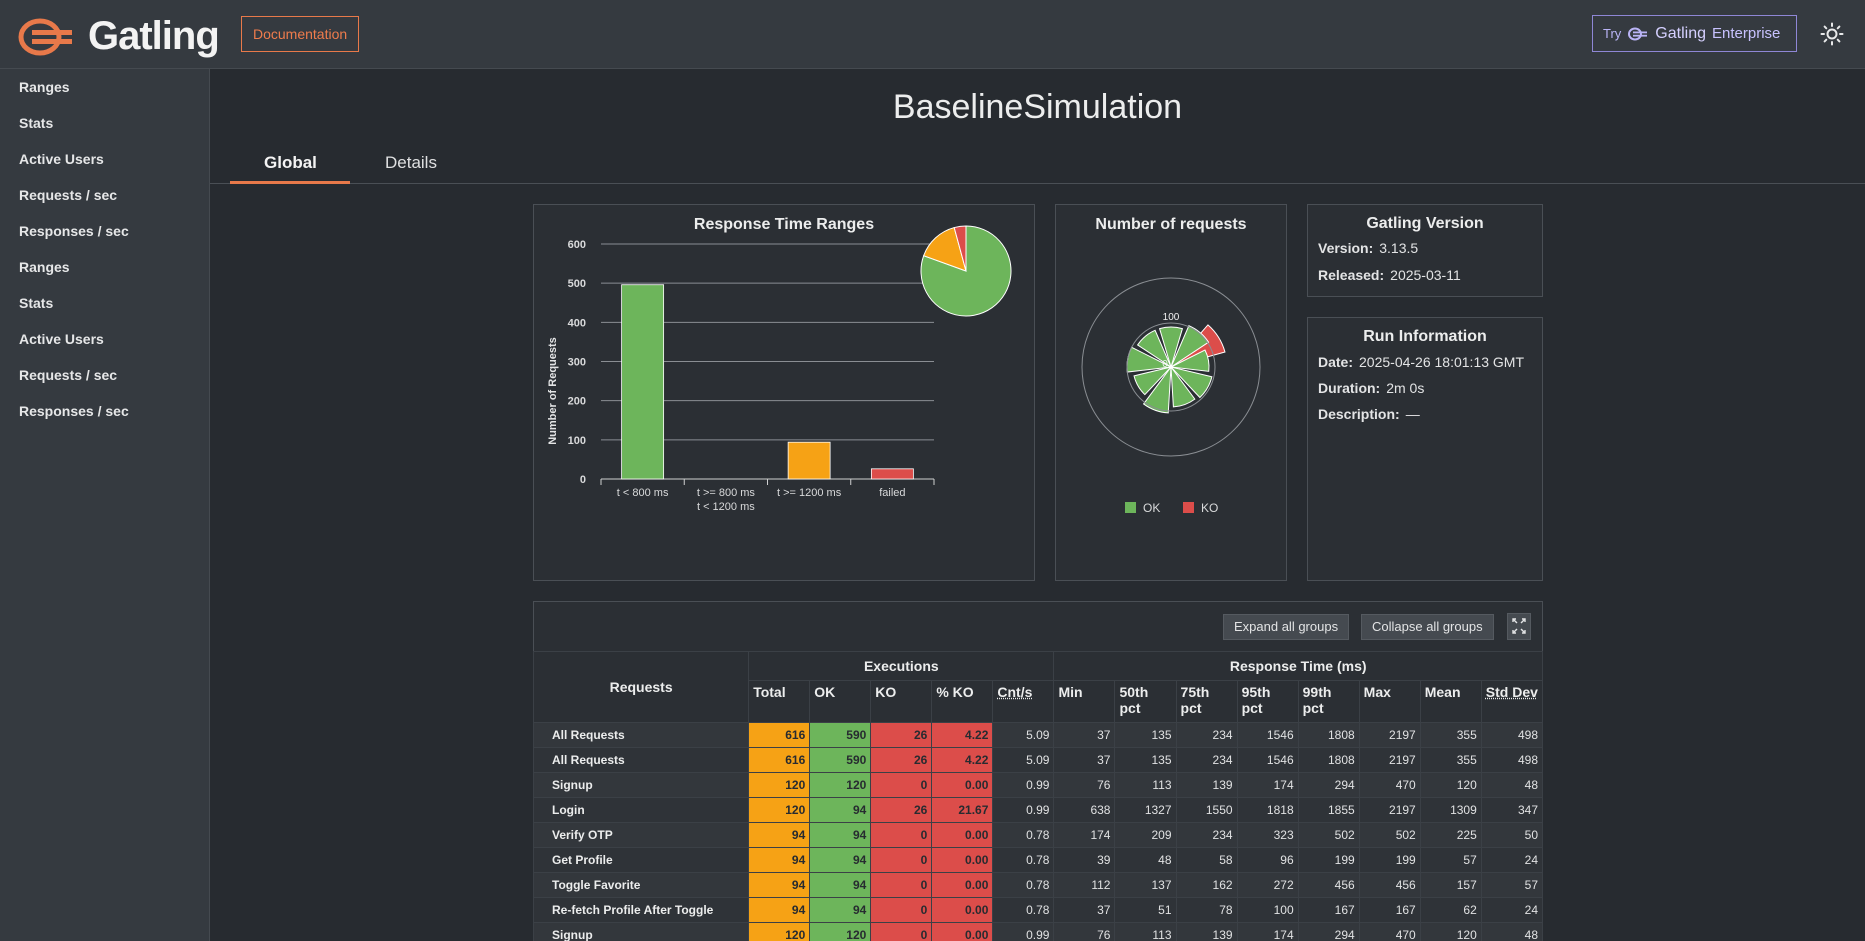  Describe the element at coordinates (1206, 910) in the screenshot. I see `p75-cell: 78` at that location.